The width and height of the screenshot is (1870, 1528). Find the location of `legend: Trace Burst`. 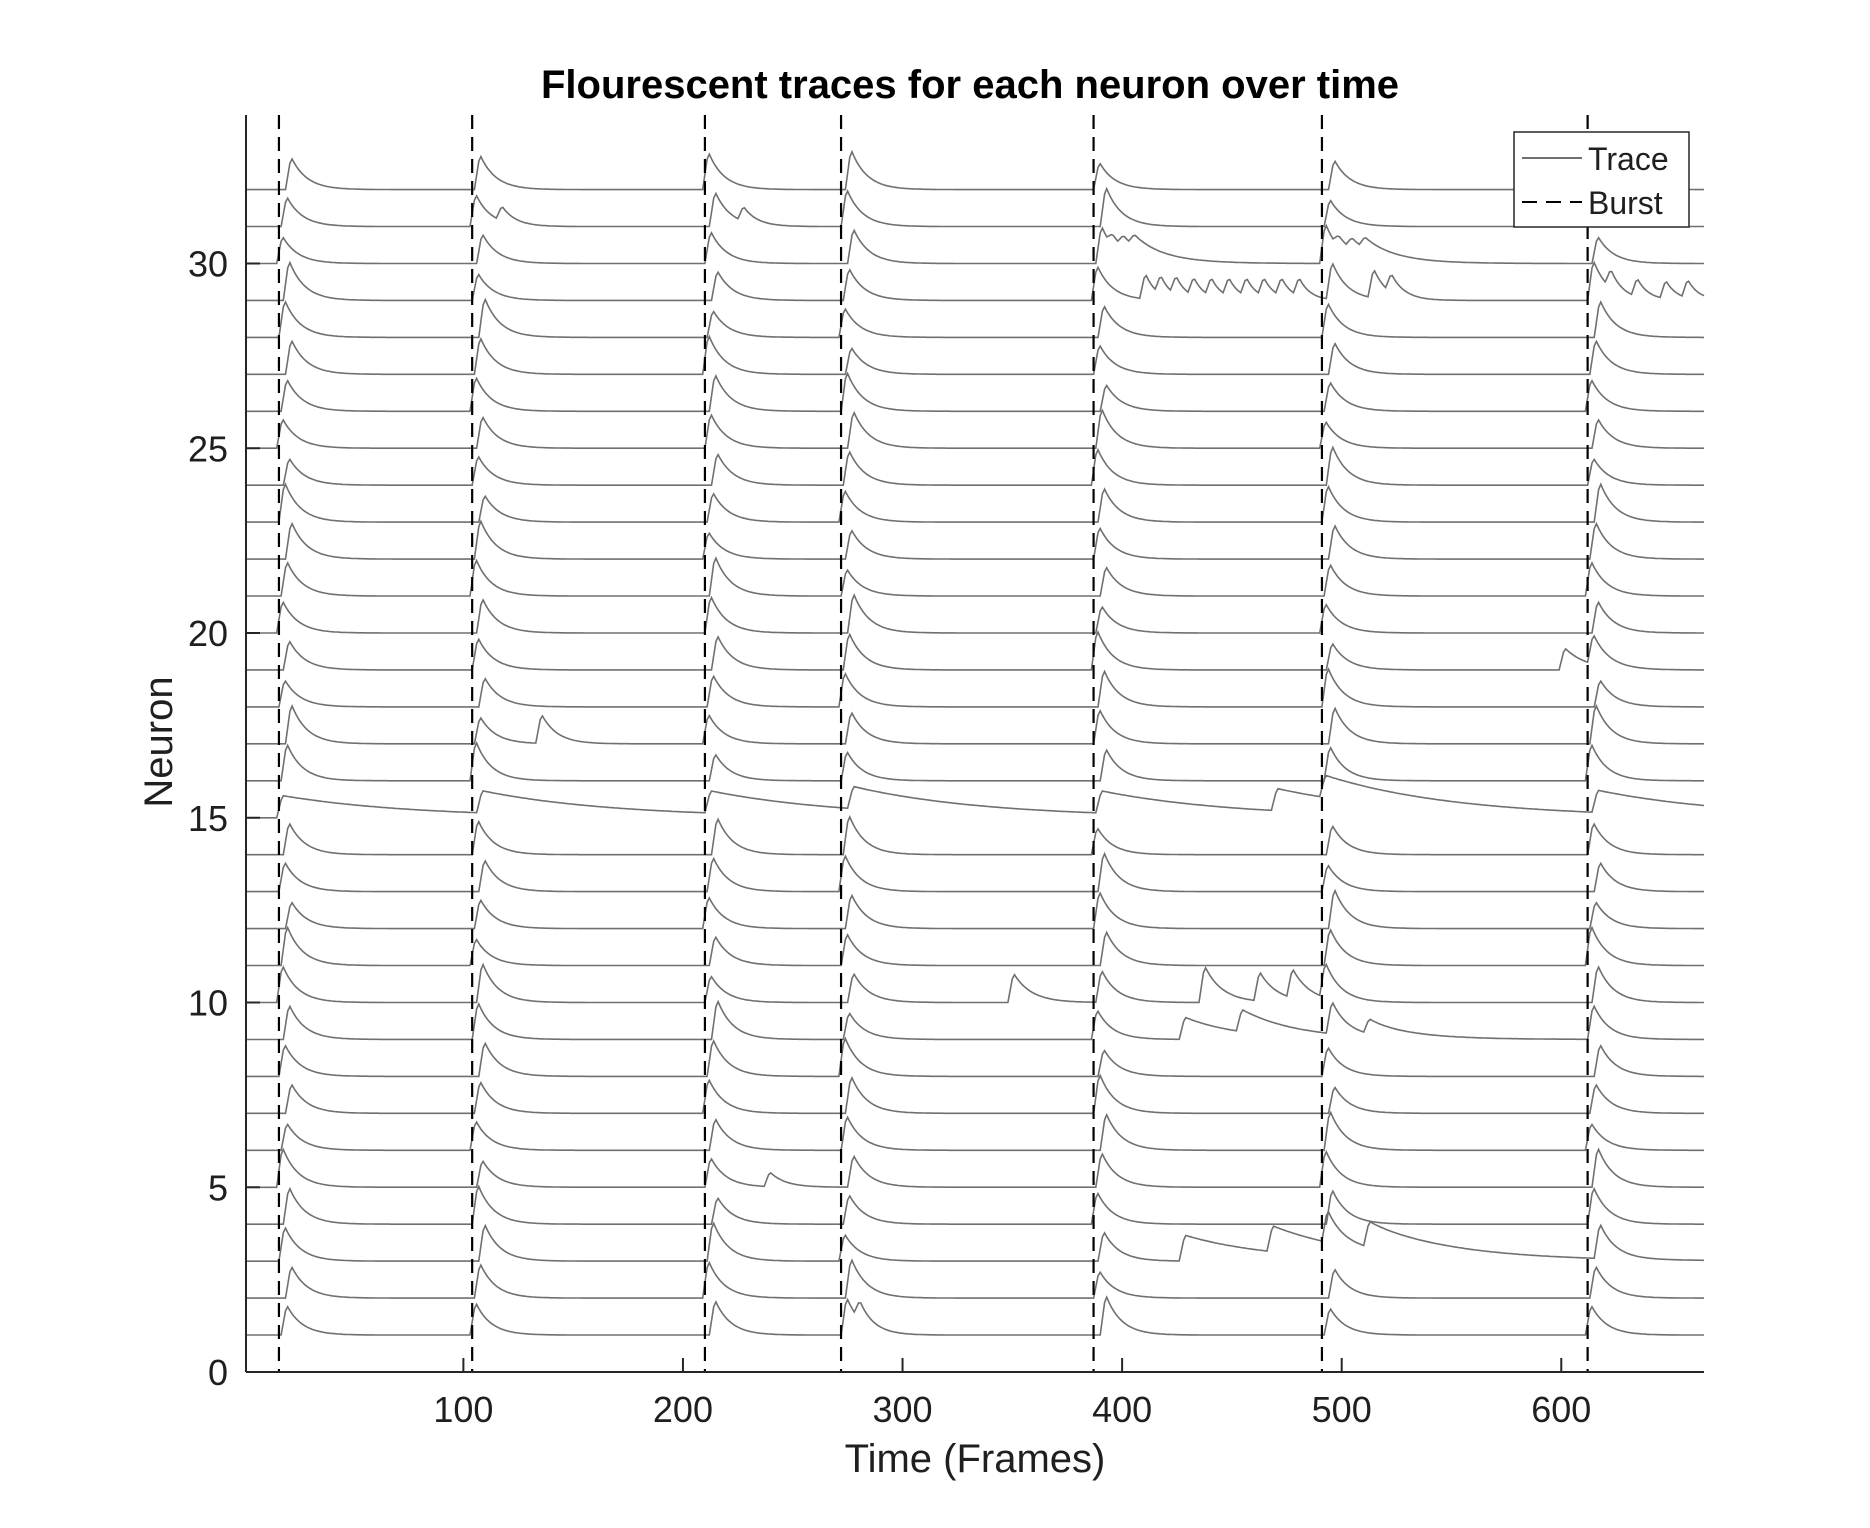

legend: Trace Burst is located at coordinates (1601, 179).